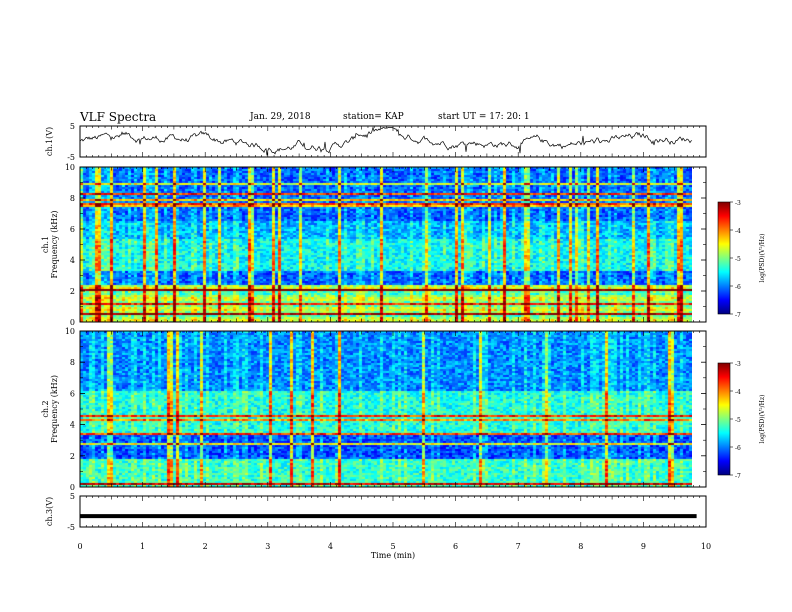  I want to click on y-axis-label: ch.1(V), so click(49, 141).